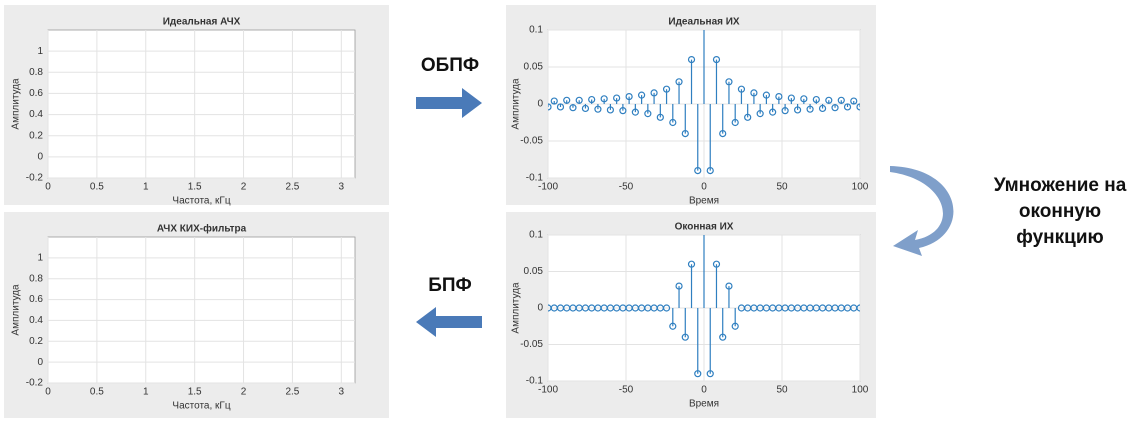  I want to click on x-tick-label: 1.5, so click(195, 392).